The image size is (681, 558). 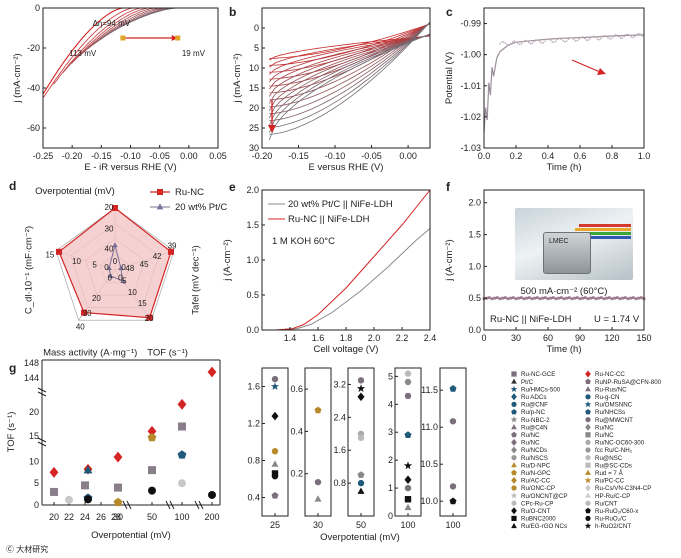 I want to click on xtick-a: 0.00, so click(x=189, y=156).